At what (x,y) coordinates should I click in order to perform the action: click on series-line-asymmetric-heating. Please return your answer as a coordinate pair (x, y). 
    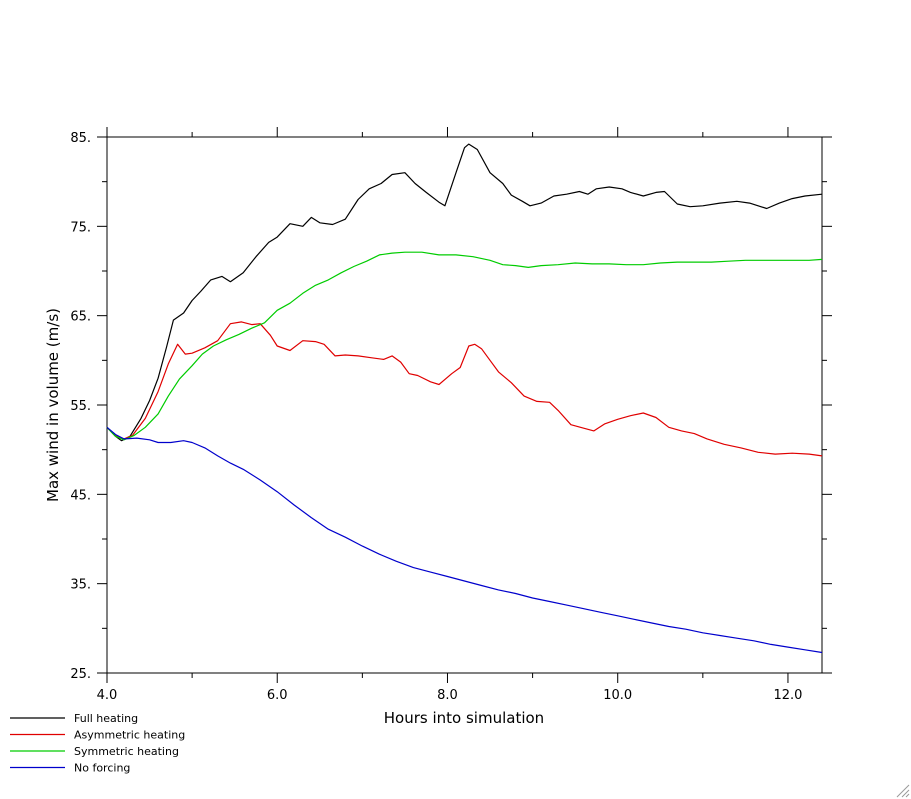
    Looking at the image, I should click on (464, 389).